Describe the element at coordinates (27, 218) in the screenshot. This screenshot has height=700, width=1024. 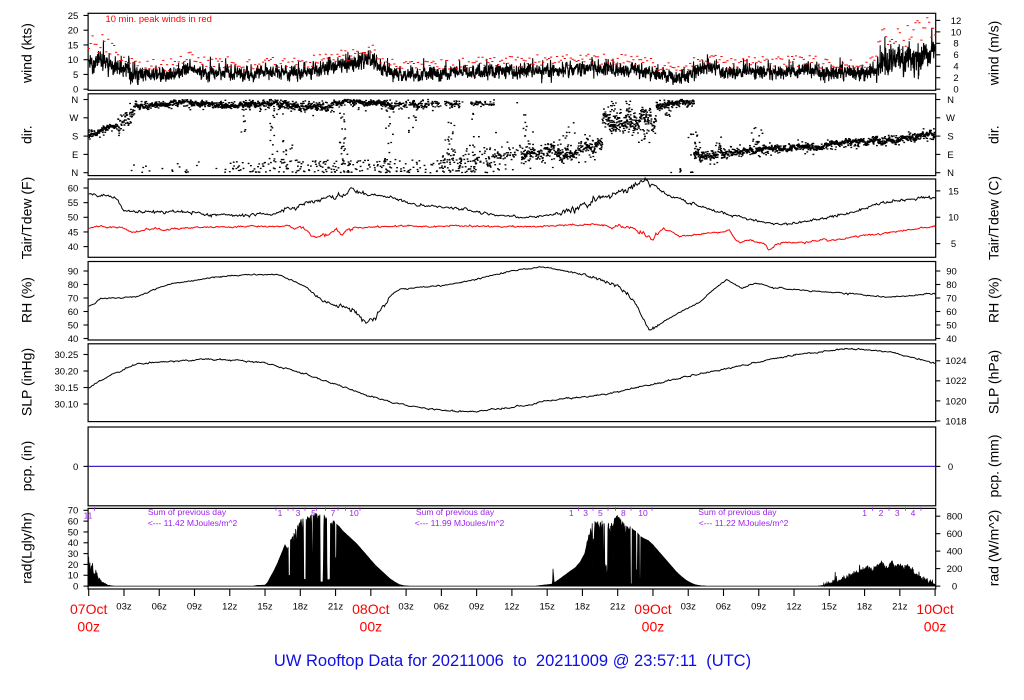
I see `svg-text: Tair/Tdew (F)` at that location.